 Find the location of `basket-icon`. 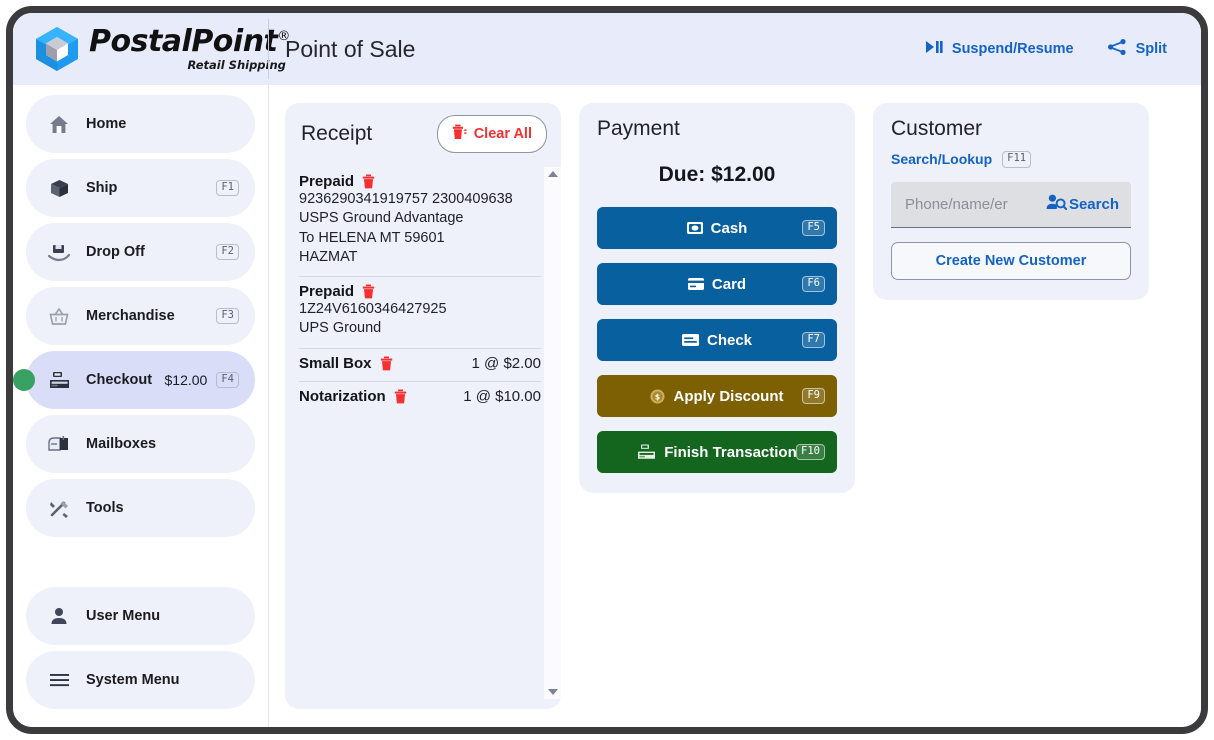

basket-icon is located at coordinates (59, 316).